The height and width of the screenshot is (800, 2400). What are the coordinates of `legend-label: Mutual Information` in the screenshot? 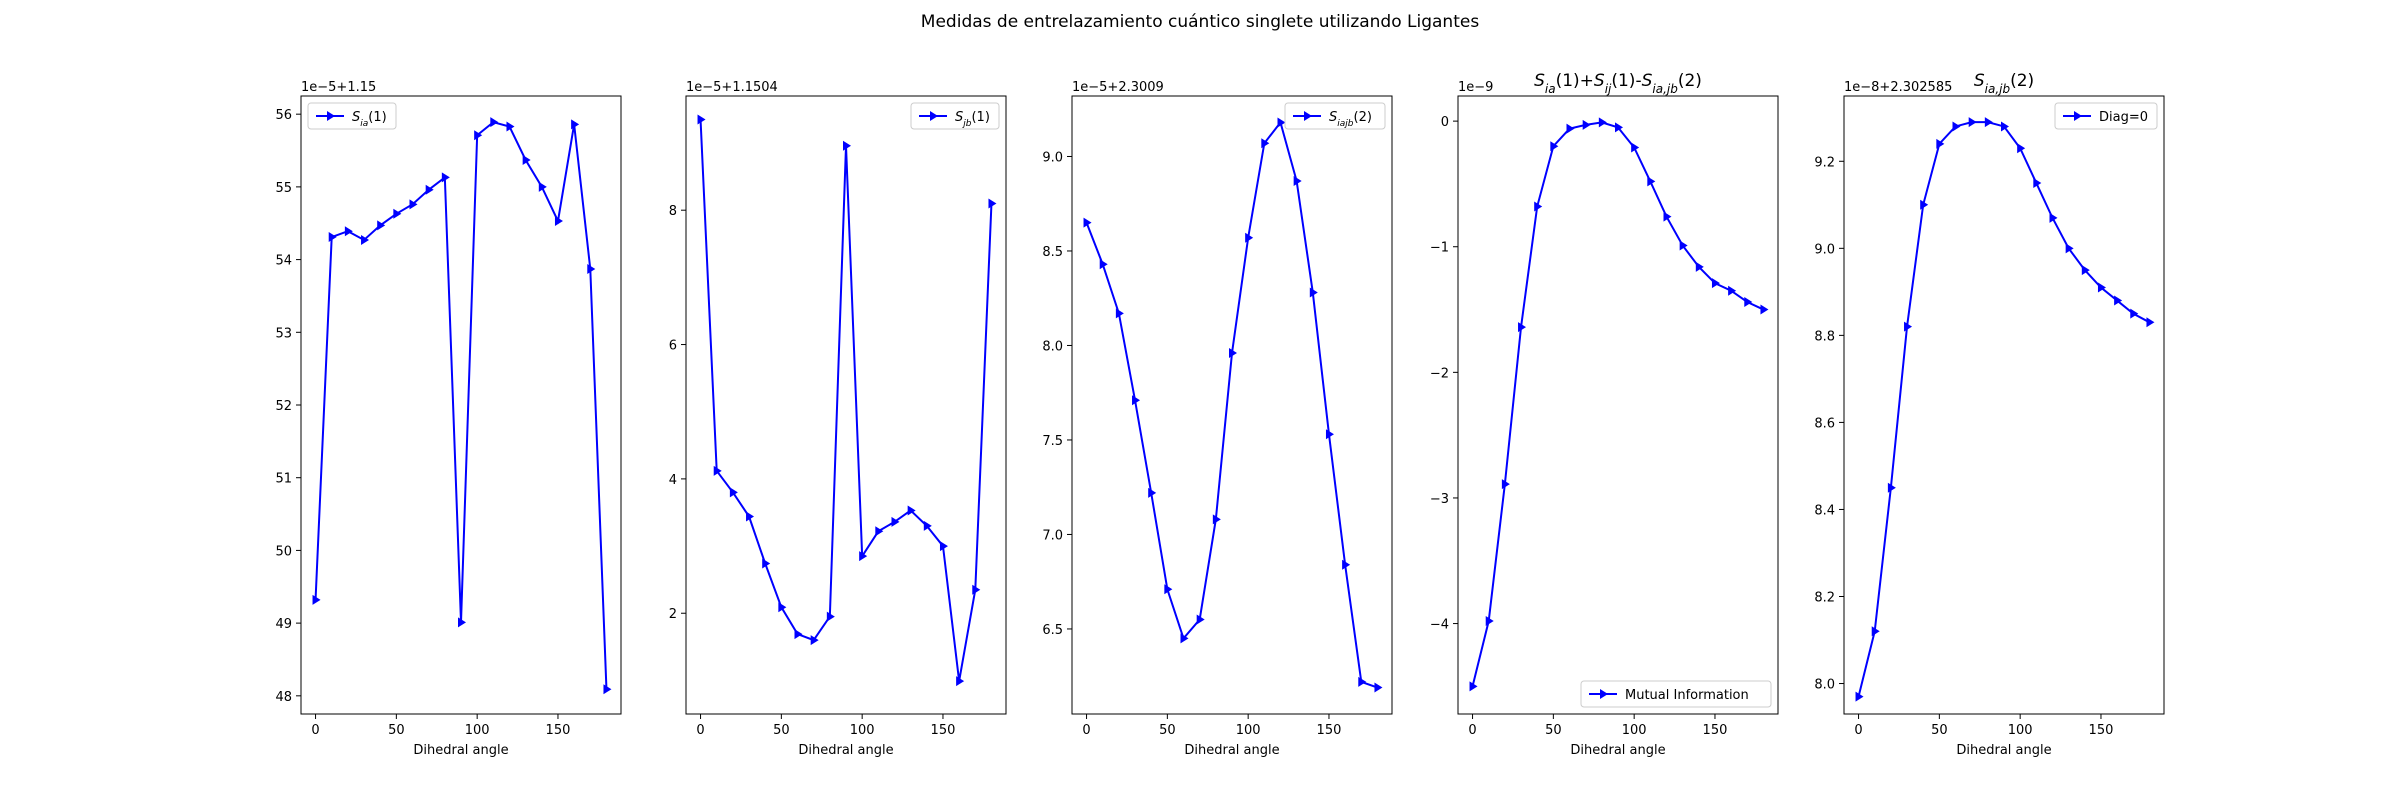 It's located at (1687, 695).